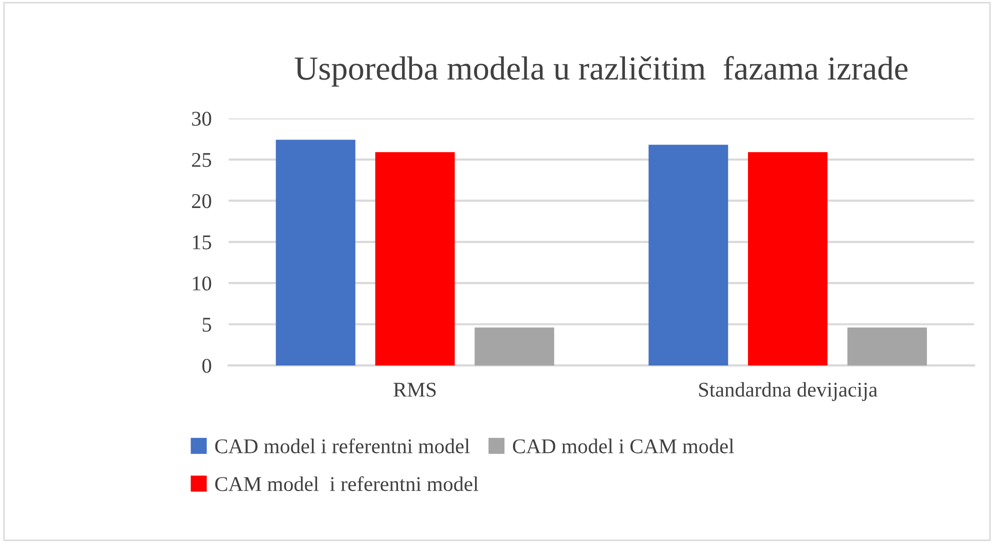 The height and width of the screenshot is (543, 994). What do you see at coordinates (207, 325) in the screenshot?
I see `y-tick-label: 5` at bounding box center [207, 325].